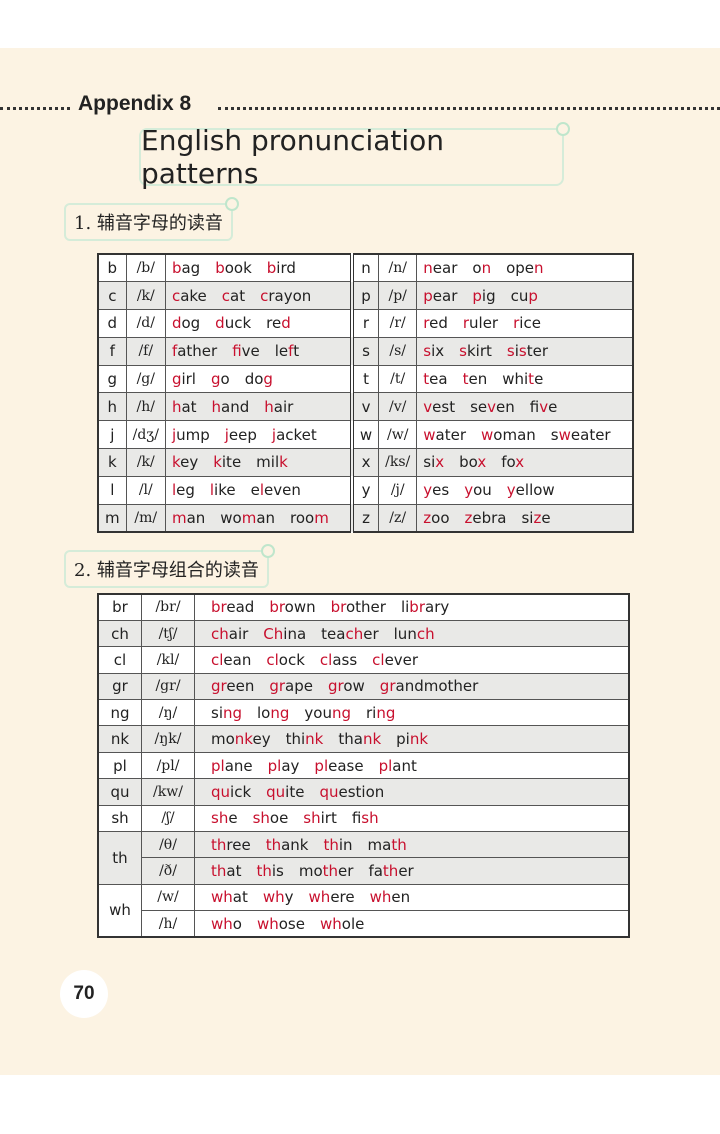  I want to click on example-word: ten, so click(475, 379).